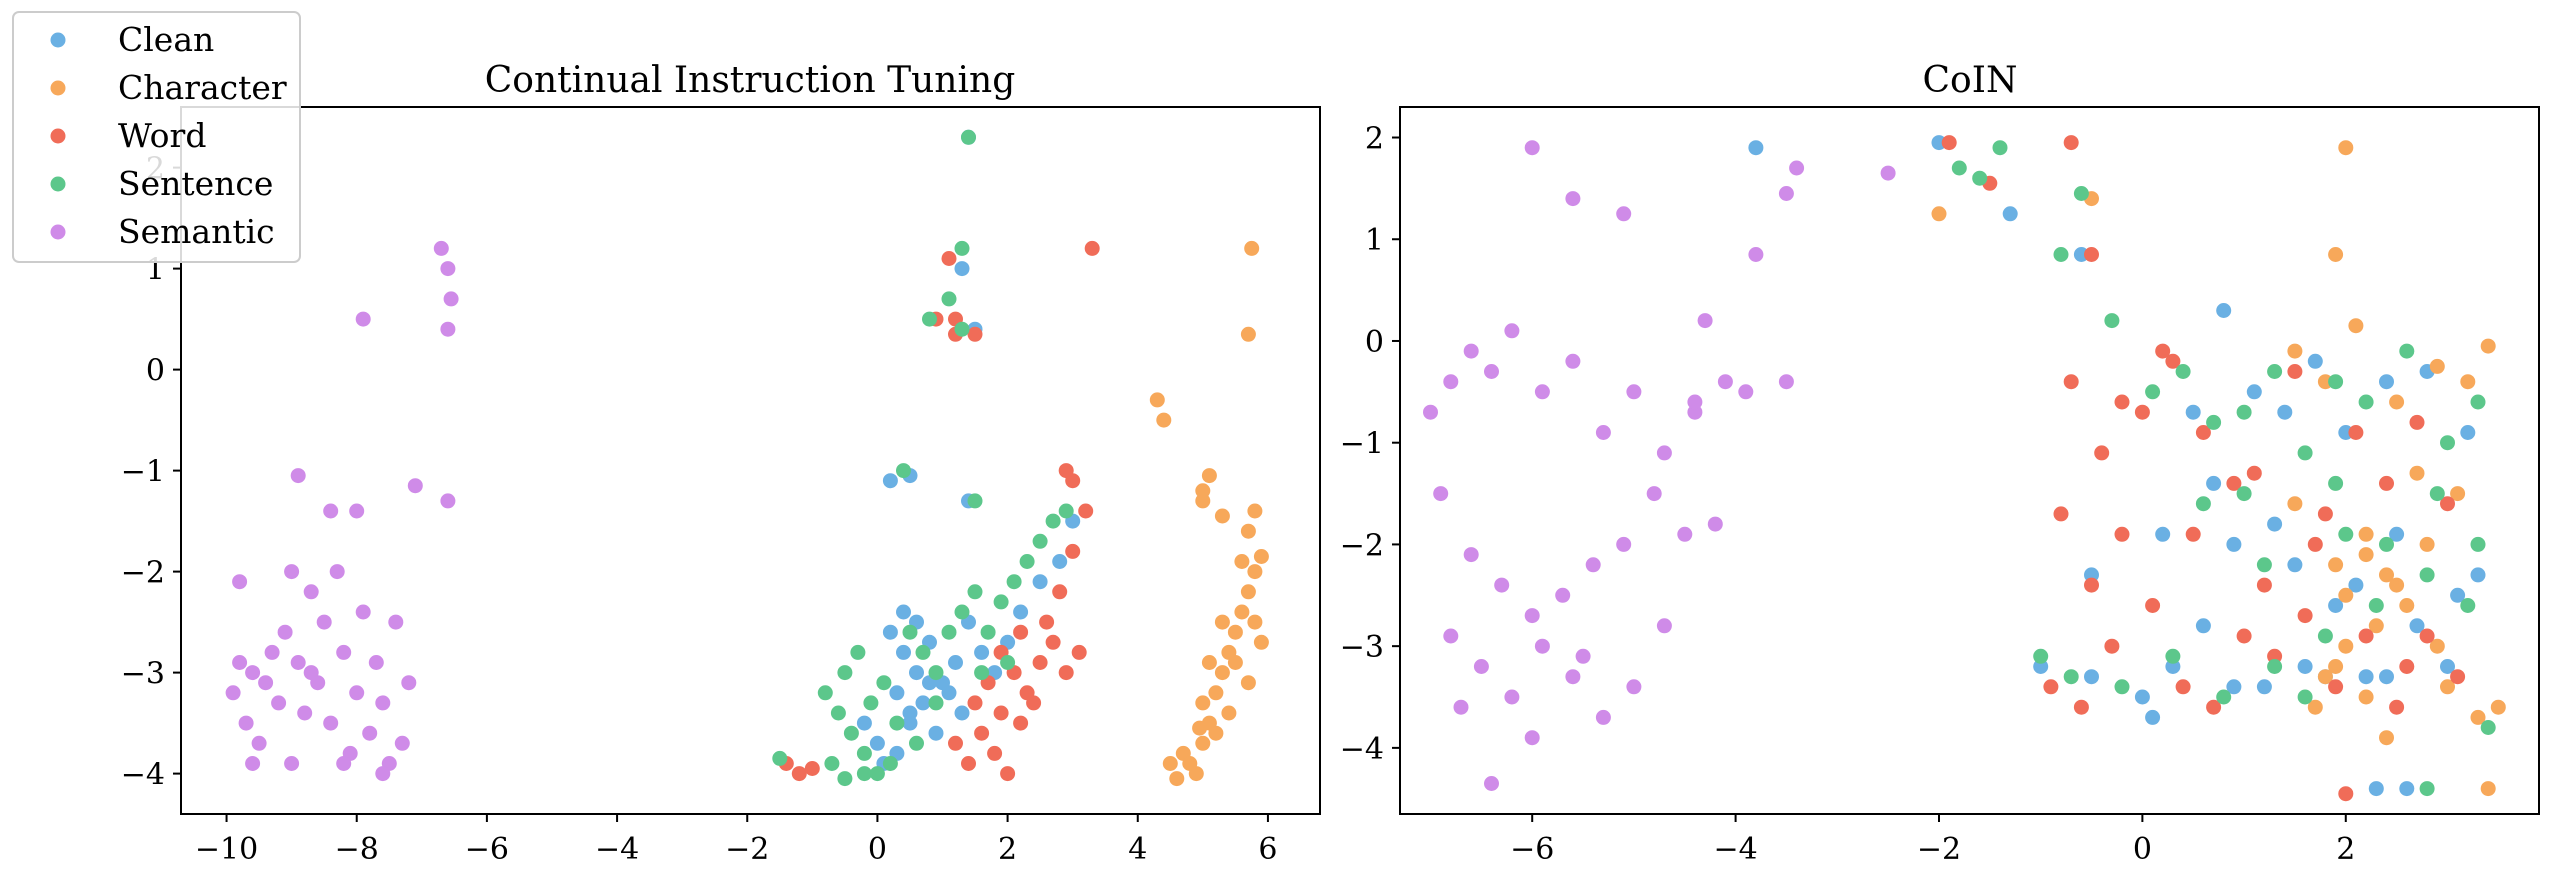 This screenshot has height=872, width=2554. What do you see at coordinates (1267, 849) in the screenshot?
I see `left-x-tick-label: 6` at bounding box center [1267, 849].